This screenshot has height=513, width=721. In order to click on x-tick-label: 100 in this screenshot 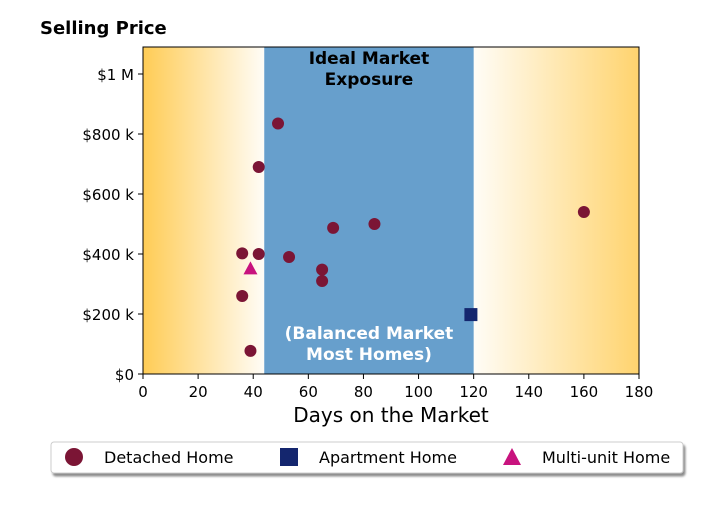, I will do `click(418, 392)`.